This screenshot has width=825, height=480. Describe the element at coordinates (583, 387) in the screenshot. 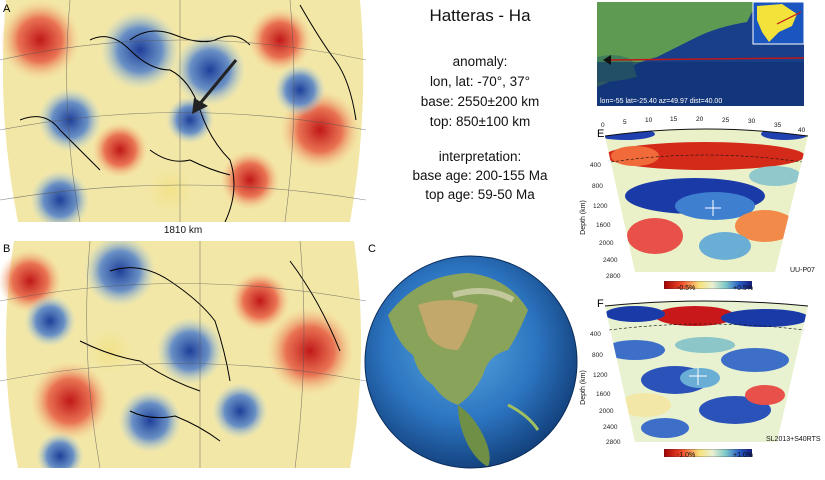

I see `f-depth-axis-label: Depth (km)` at that location.